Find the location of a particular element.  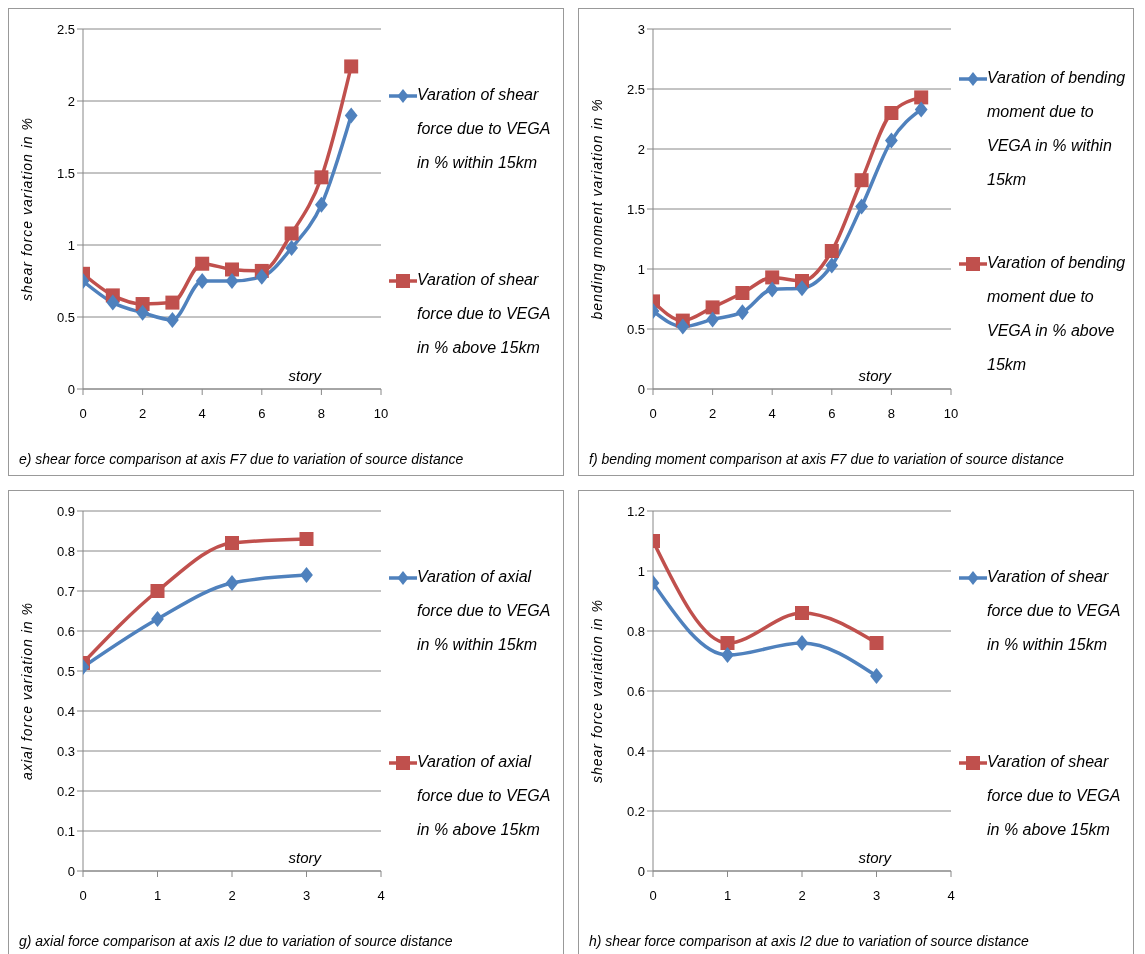

legend-label: Varation of axial force due to VEGA in % above 15km is located at coordinates (484, 795).